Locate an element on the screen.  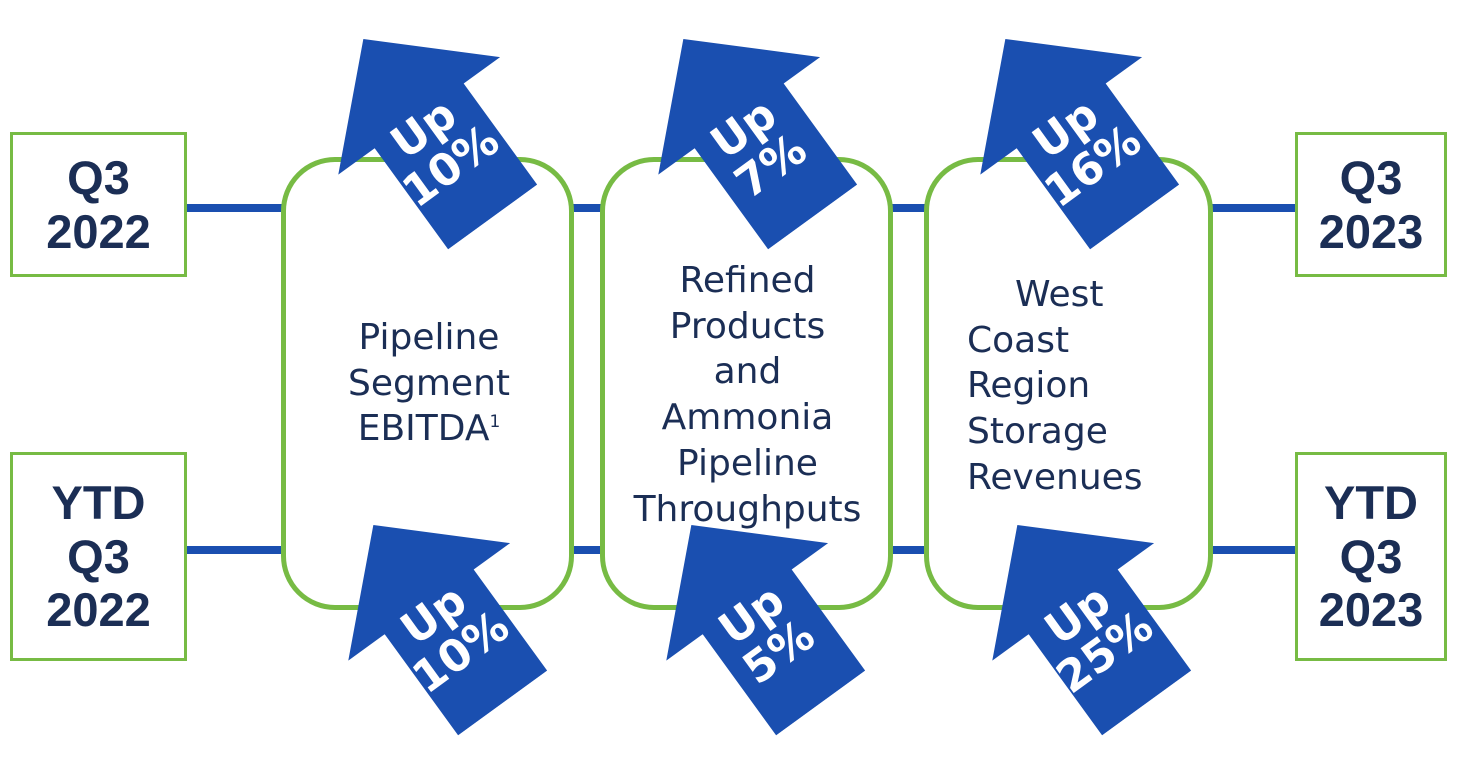
ytd-pipeline-ebitda-arrow-icon: Up 10% is located at coordinates (437, 614).